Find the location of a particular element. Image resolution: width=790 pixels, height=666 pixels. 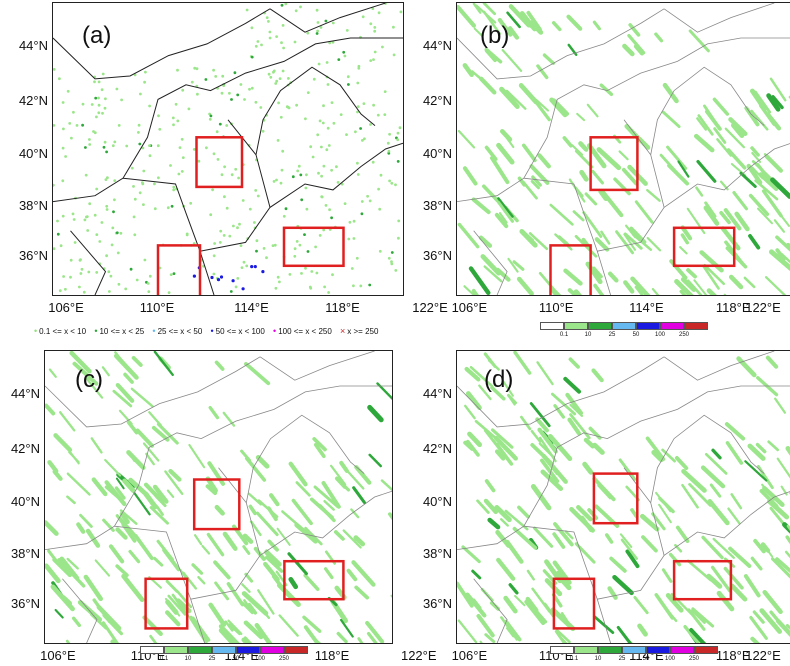

colorbar-tick: 100 is located at coordinates (259, 659).